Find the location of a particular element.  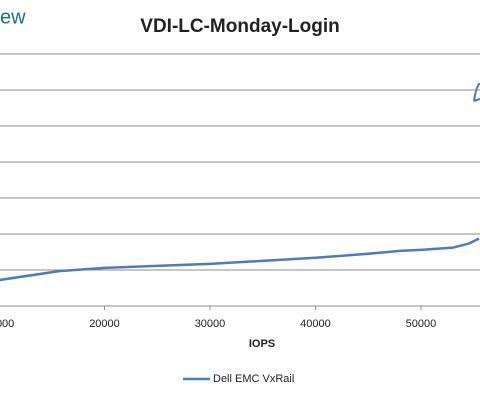

x-axis-label: IOPS is located at coordinates (262, 344).